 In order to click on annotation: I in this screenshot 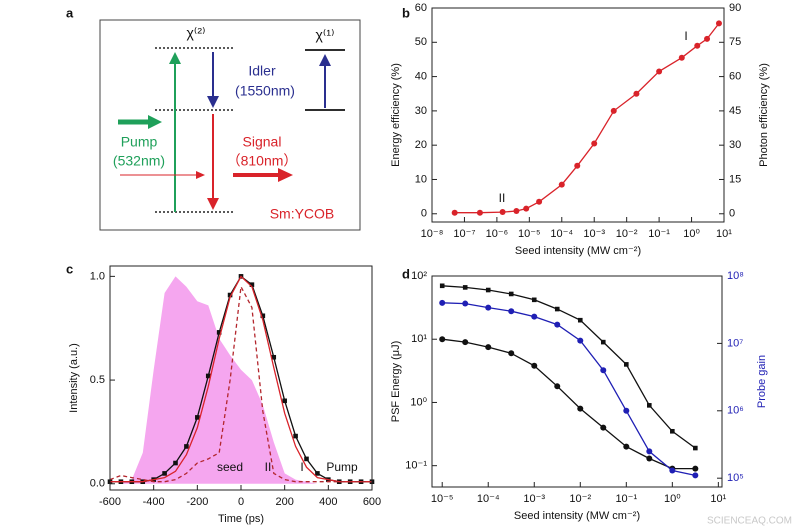, I will do `click(301, 467)`.